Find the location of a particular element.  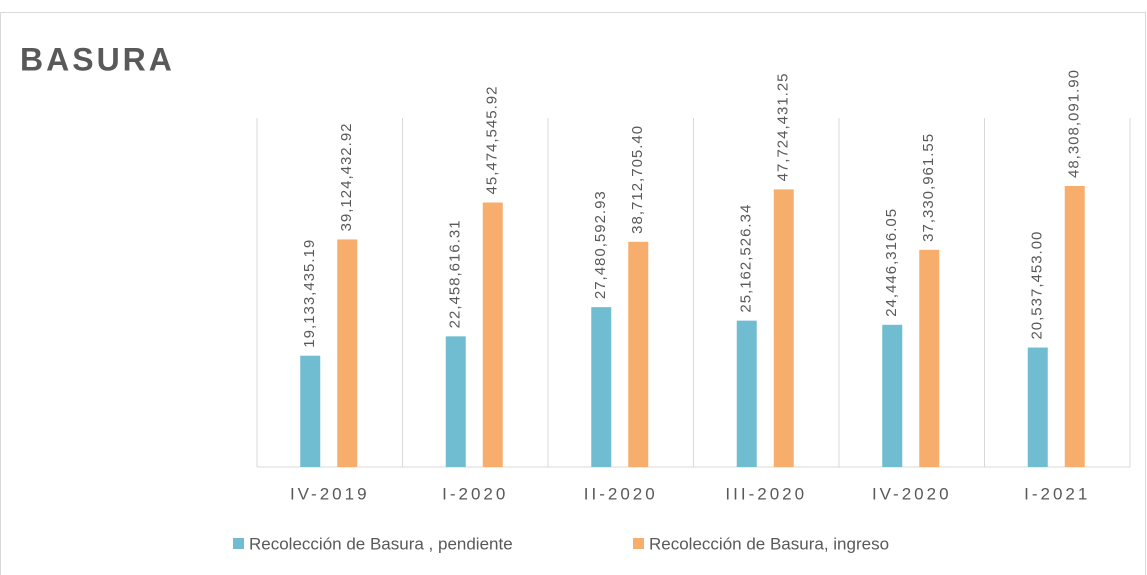

data-label: 48,308,091.90 is located at coordinates (1074, 123).